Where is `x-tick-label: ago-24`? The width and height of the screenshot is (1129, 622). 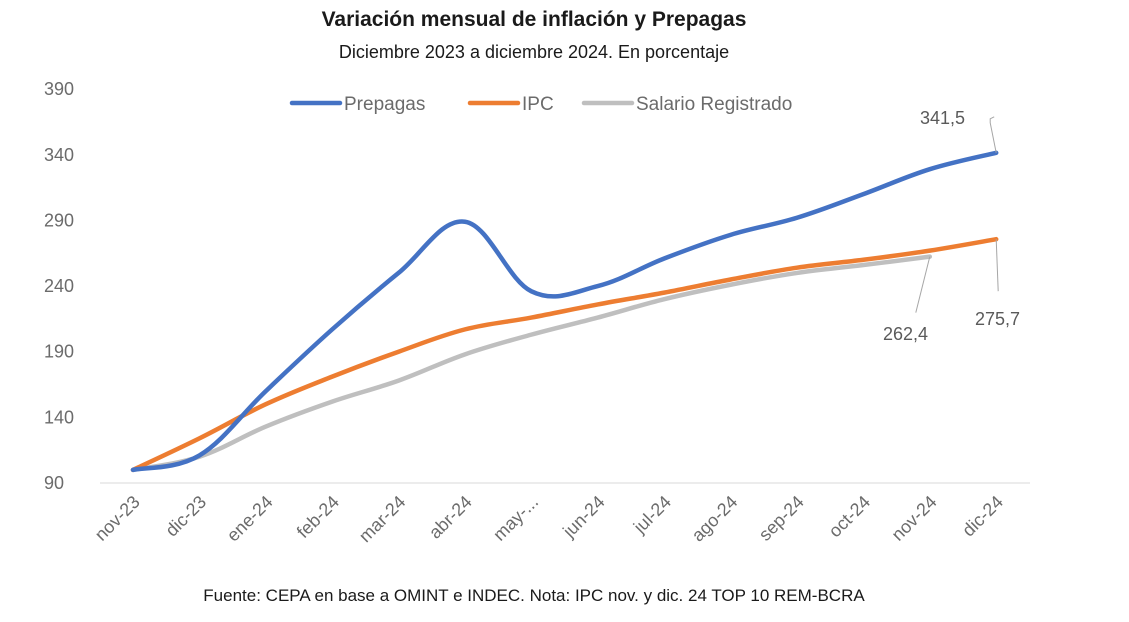
x-tick-label: ago-24 is located at coordinates (715, 519).